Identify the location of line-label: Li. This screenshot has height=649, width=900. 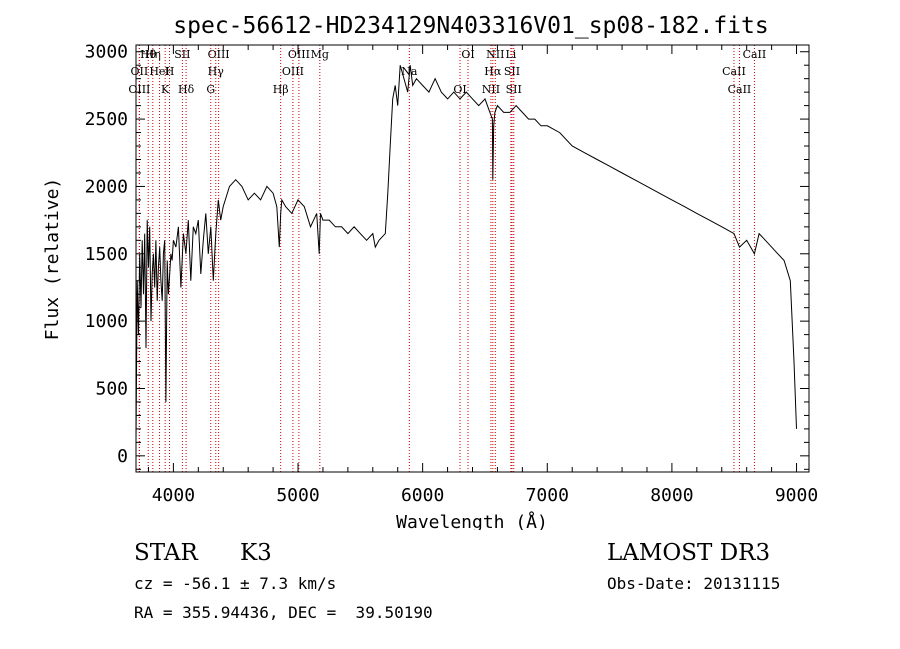
(510, 54).